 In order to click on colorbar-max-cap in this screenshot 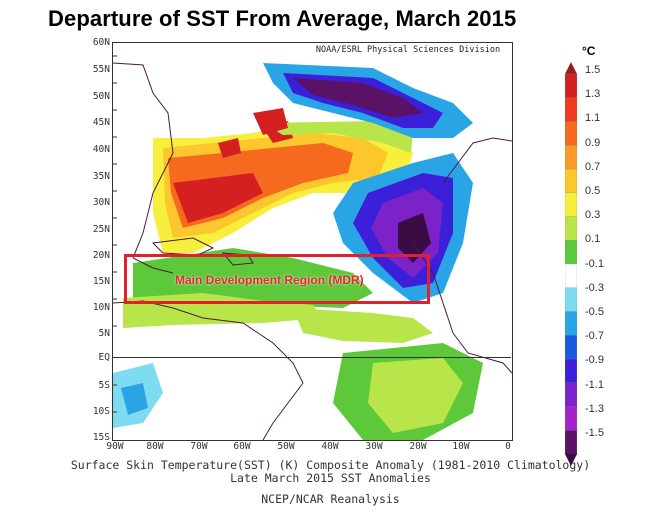, I will do `click(571, 68)`.